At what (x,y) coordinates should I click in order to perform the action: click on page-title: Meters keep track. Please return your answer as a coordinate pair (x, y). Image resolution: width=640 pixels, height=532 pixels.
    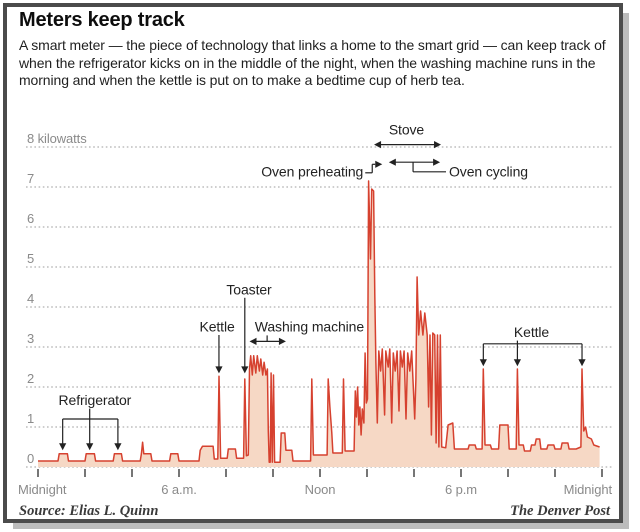
    Looking at the image, I should click on (102, 20).